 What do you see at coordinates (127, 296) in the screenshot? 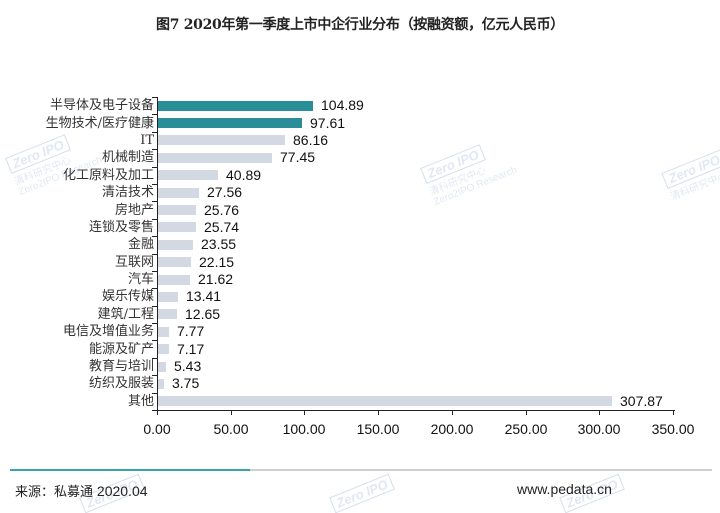
I see `category-label: 娱乐传媒` at bounding box center [127, 296].